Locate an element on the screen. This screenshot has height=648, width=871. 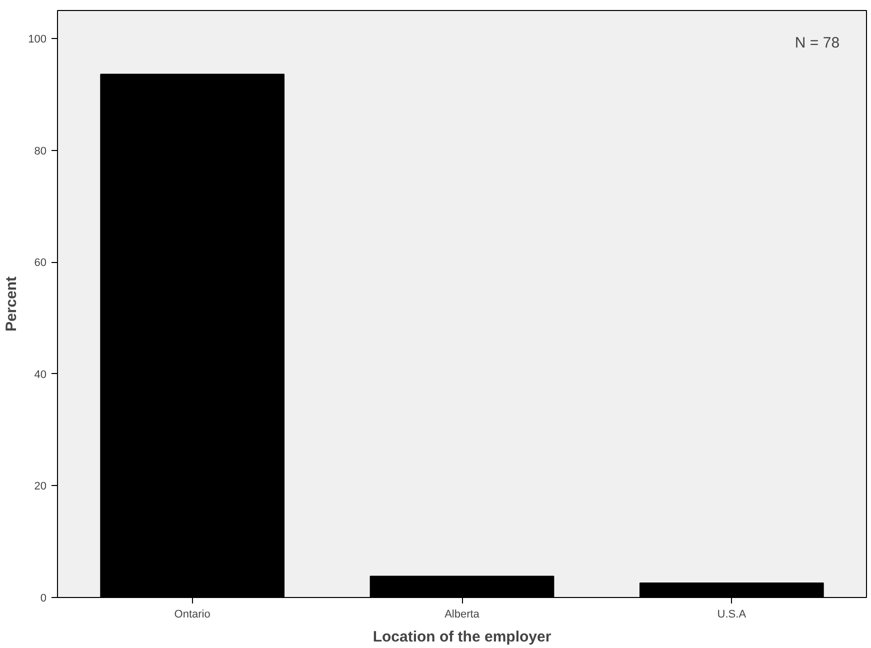
x-tick-label: Ontario is located at coordinates (192, 614).